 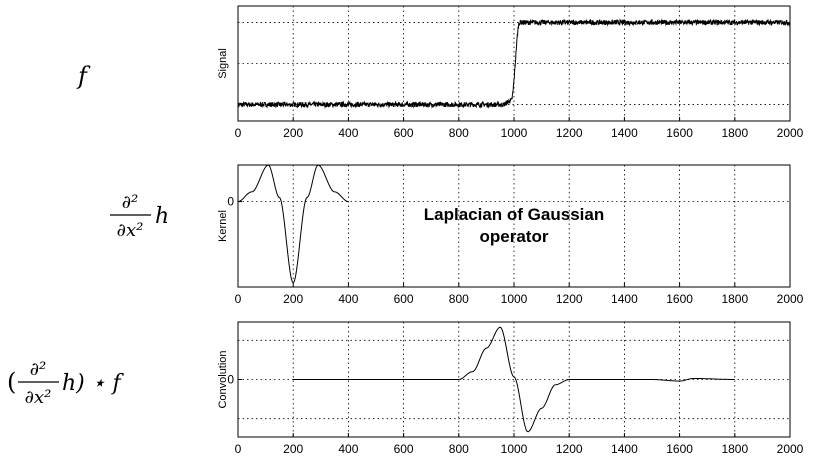 What do you see at coordinates (514, 63) in the screenshot?
I see `series-line-signal` at bounding box center [514, 63].